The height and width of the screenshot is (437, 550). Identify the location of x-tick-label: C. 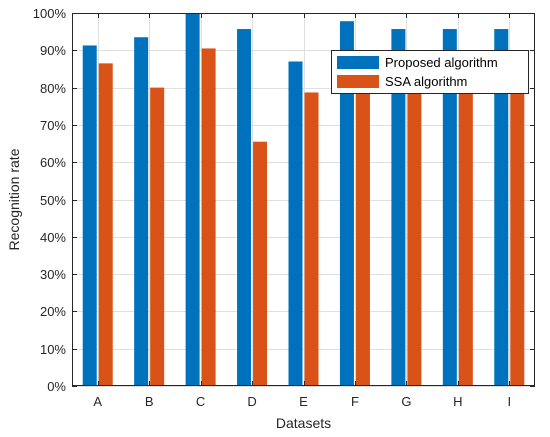
(200, 401).